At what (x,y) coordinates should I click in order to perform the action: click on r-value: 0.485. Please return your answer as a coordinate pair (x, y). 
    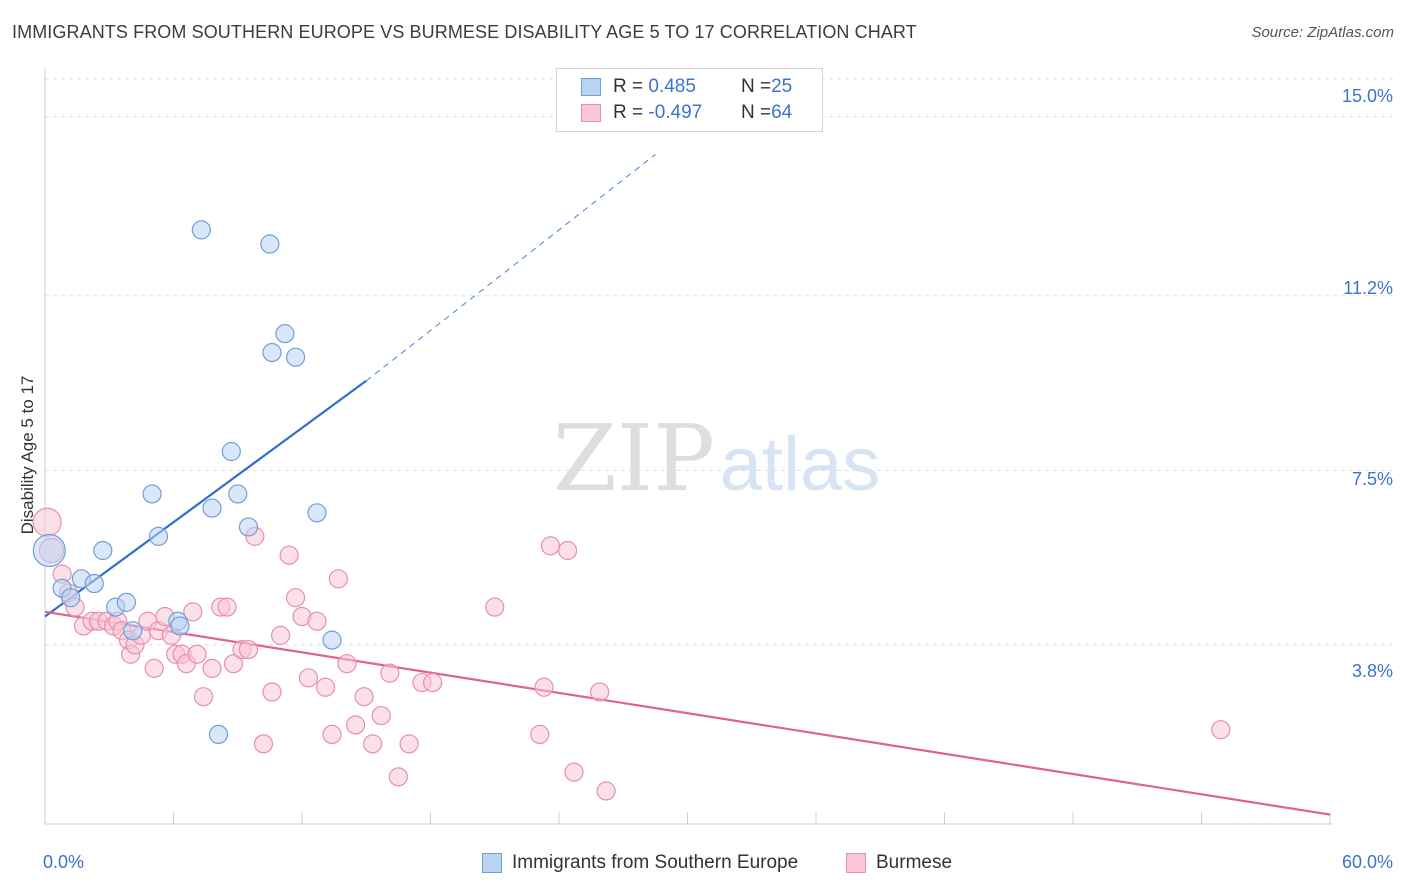
    Looking at the image, I should click on (672, 86).